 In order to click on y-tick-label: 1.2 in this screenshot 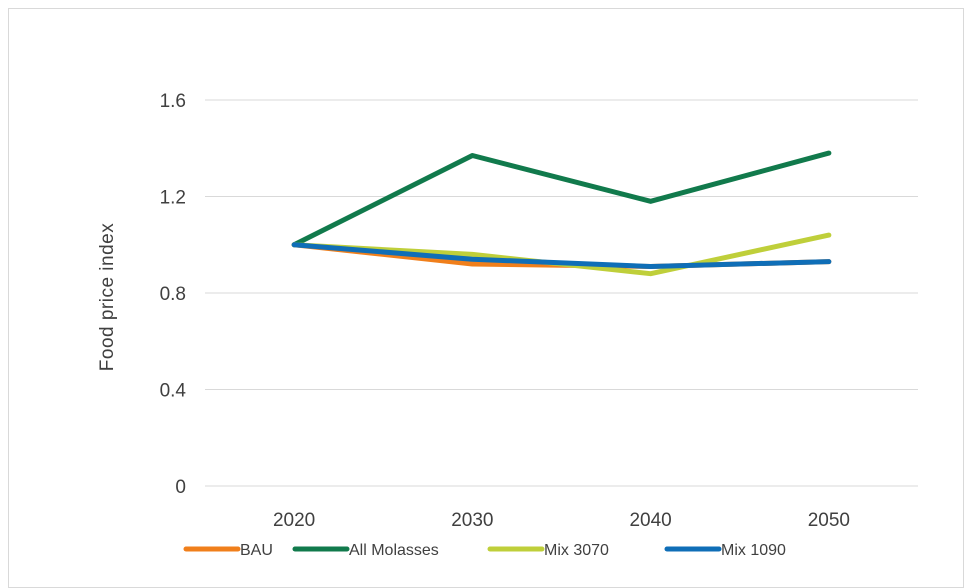, I will do `click(173, 198)`.